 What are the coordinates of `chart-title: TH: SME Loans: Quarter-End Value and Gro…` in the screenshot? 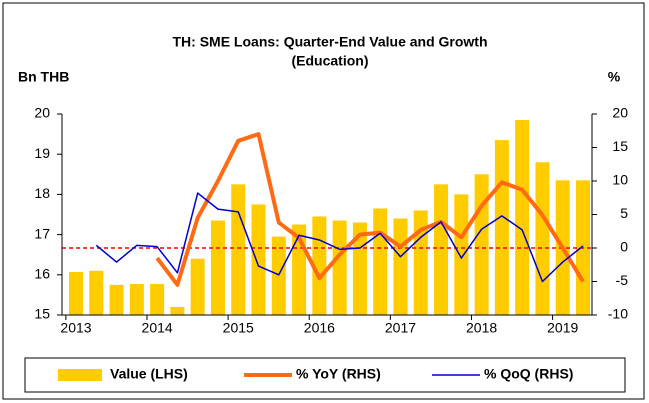 It's located at (329, 42).